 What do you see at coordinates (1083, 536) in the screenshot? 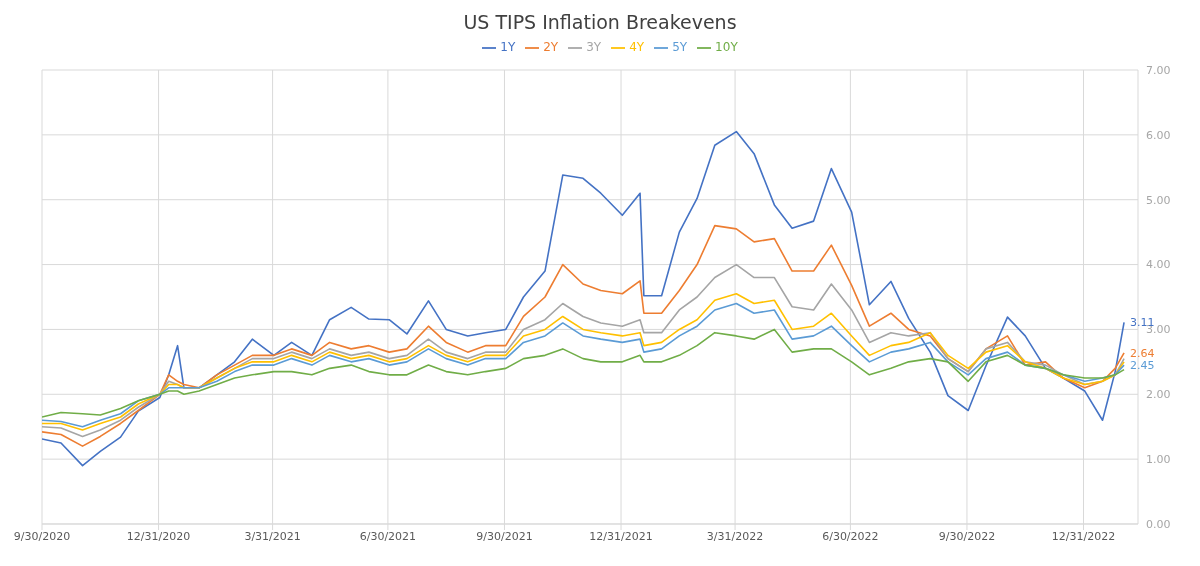
I see `x-tick-label: 12/31/2022` at bounding box center [1083, 536].